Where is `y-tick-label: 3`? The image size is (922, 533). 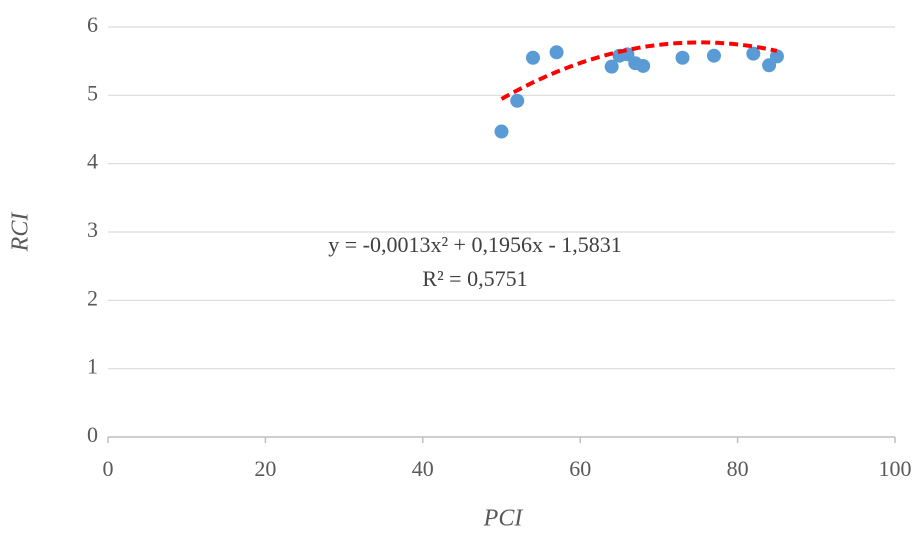 y-tick-label: 3 is located at coordinates (92, 229).